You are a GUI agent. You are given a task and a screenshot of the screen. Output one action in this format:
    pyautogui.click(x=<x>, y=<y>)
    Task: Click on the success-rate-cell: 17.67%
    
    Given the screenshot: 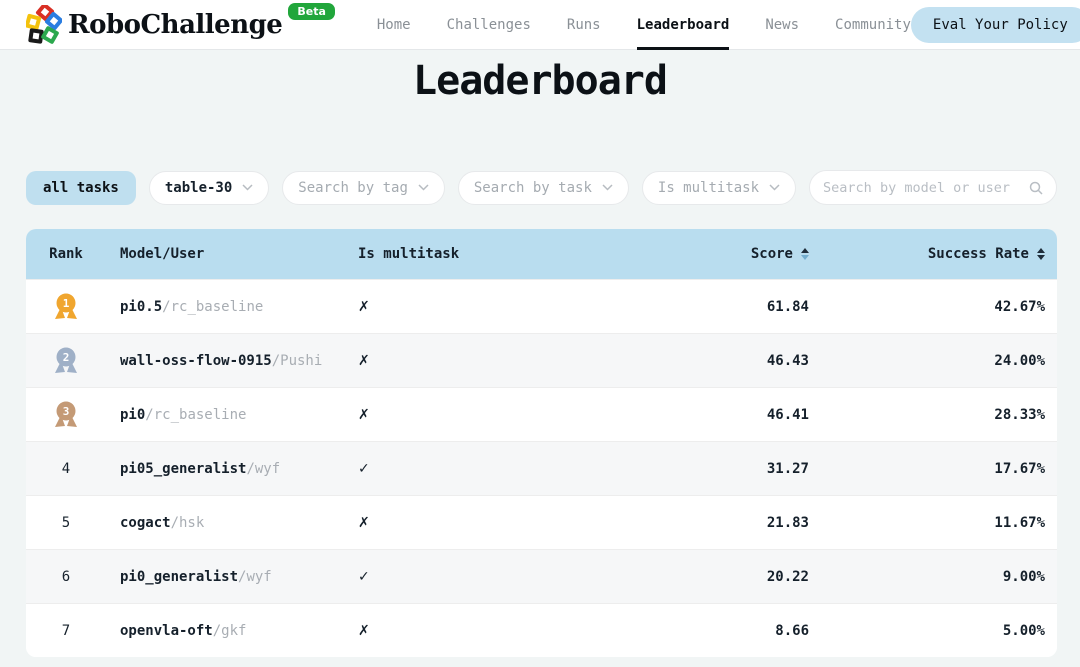 What is the action you would take?
    pyautogui.click(x=1019, y=468)
    